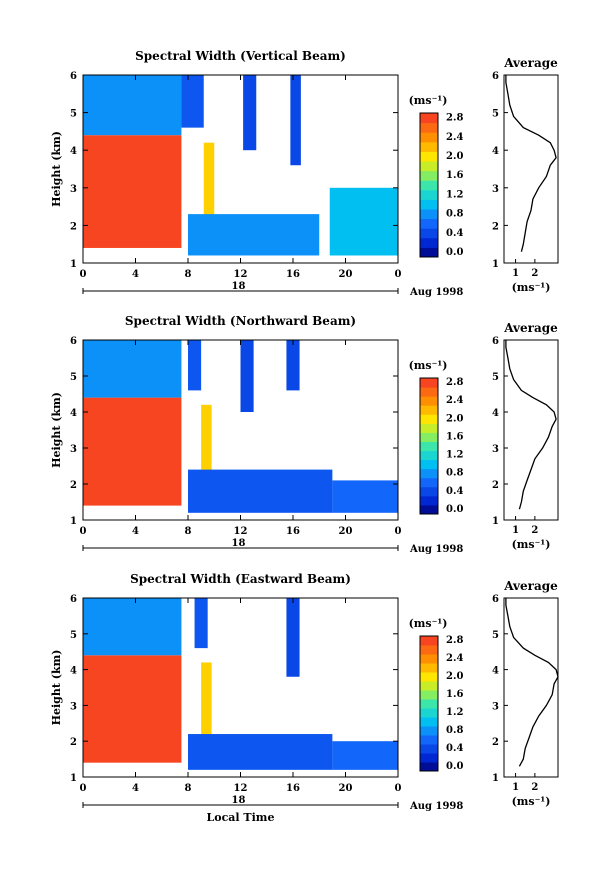 The width and height of the screenshot is (611, 875). Describe the element at coordinates (454, 137) in the screenshot. I see `colorbar-tick-label: 2.4` at that location.